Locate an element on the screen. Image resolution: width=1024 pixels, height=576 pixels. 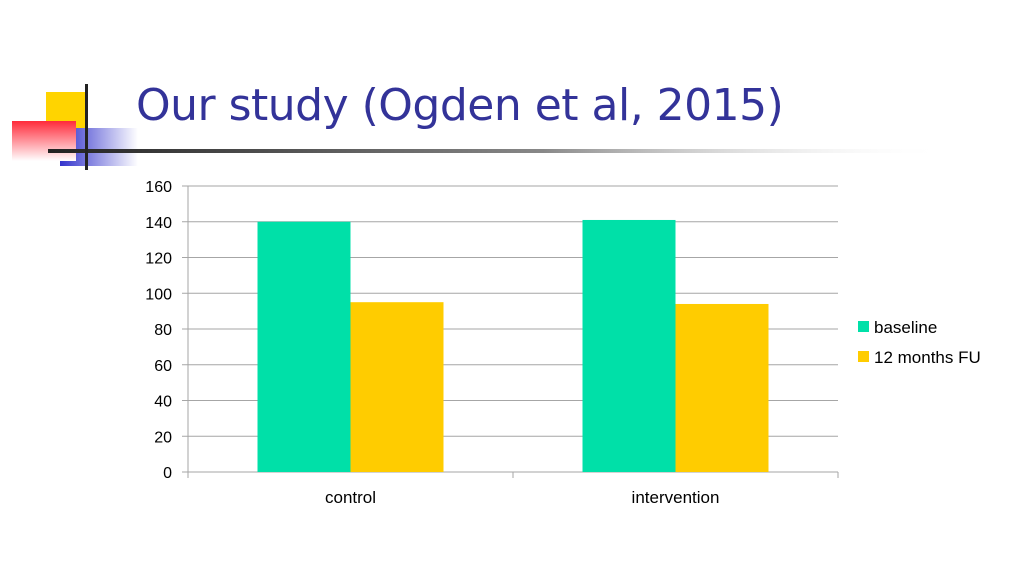
x-category-label: intervention is located at coordinates (676, 497).